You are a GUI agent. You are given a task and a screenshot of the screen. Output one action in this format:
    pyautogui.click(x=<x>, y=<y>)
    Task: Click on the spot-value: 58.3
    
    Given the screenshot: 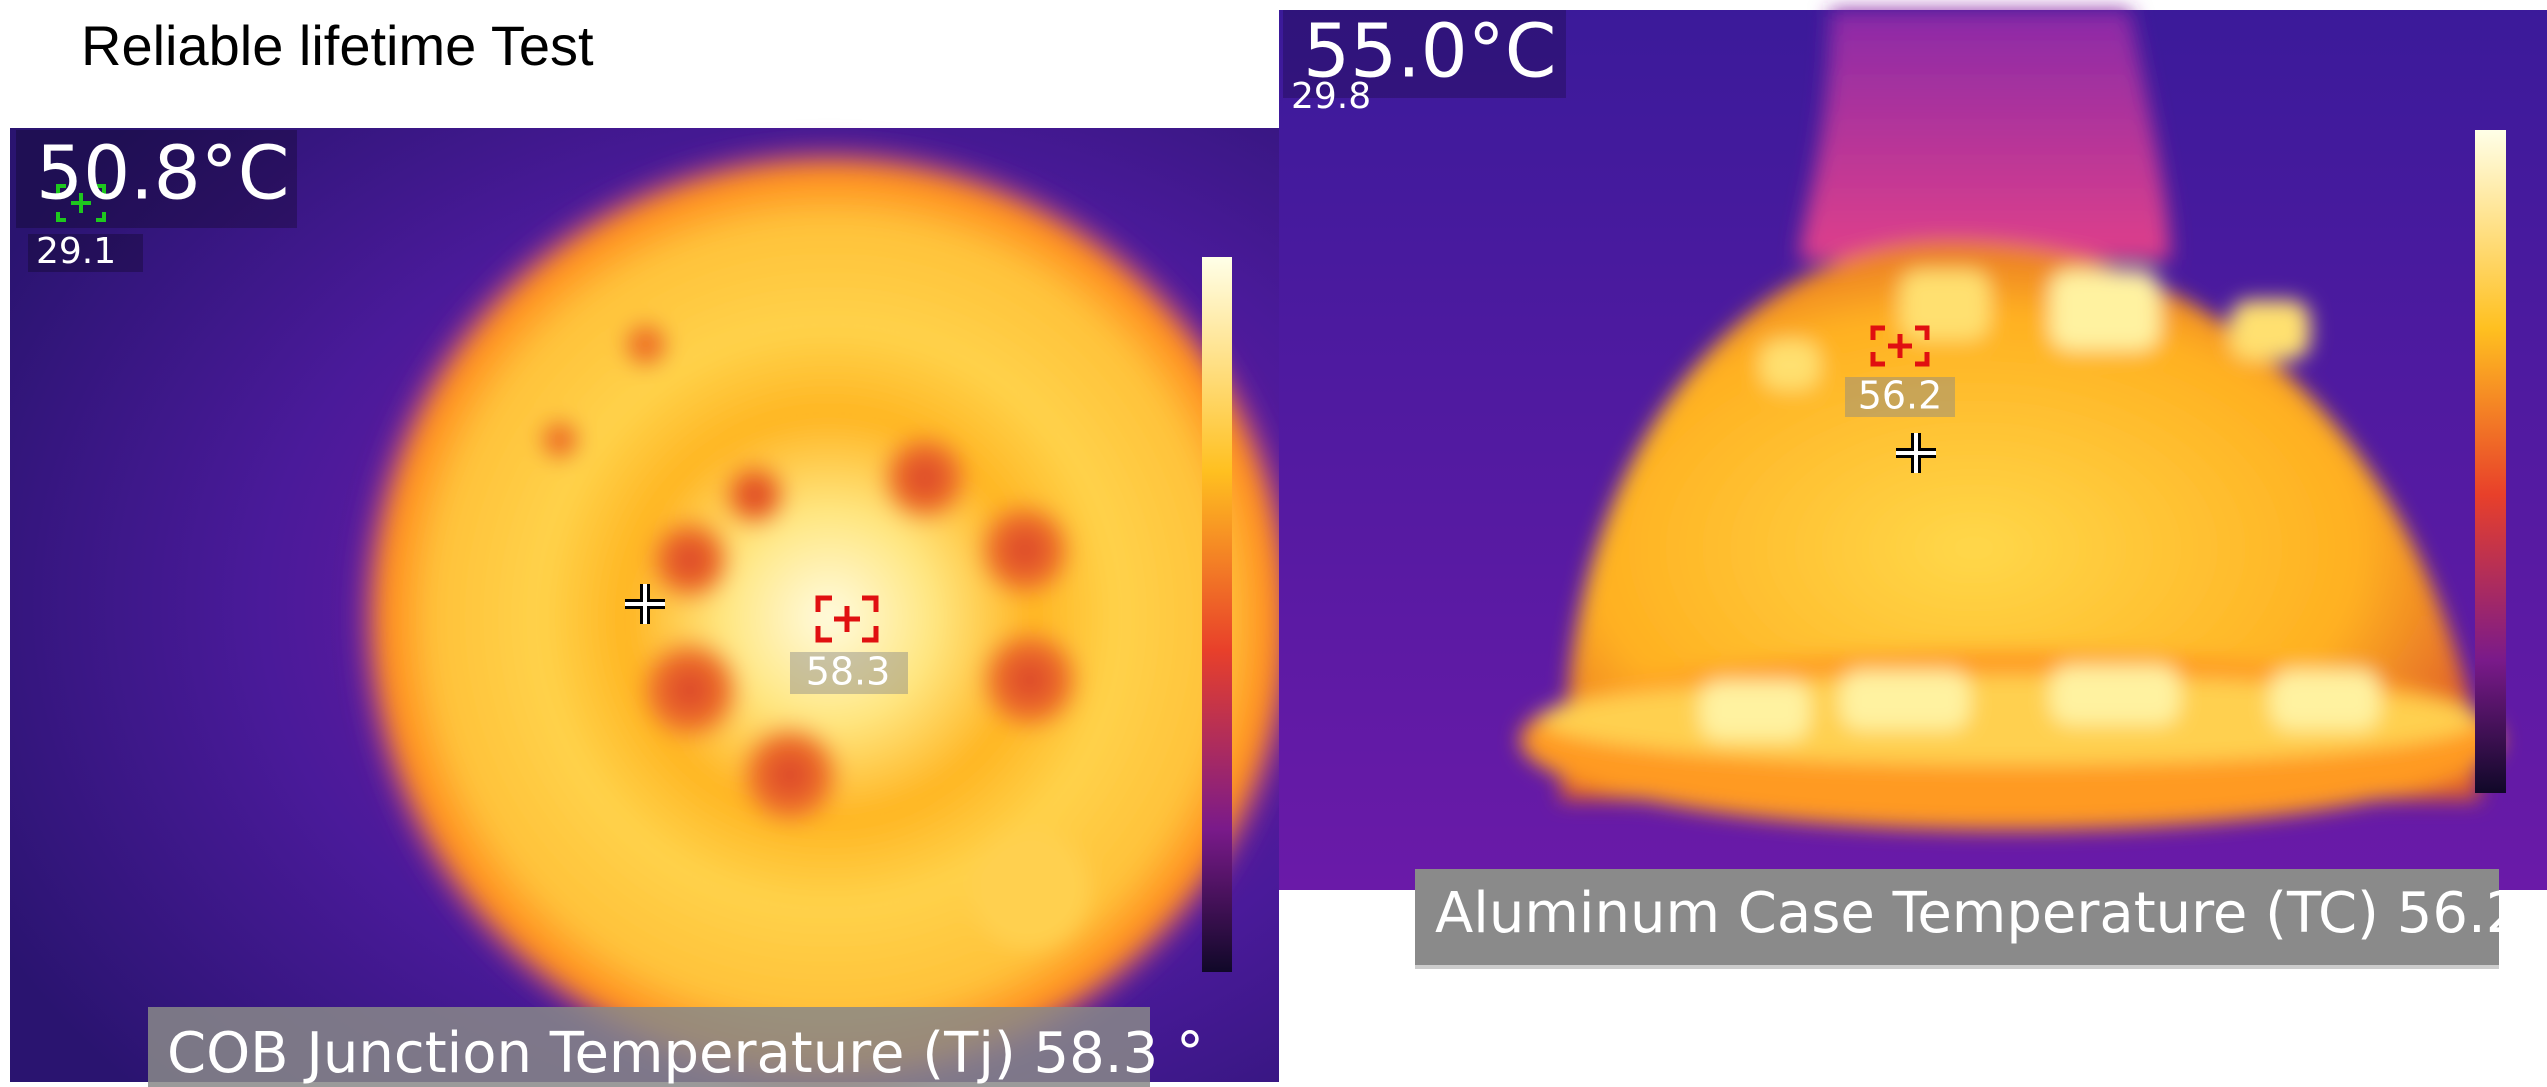 What is the action you would take?
    pyautogui.click(x=848, y=672)
    